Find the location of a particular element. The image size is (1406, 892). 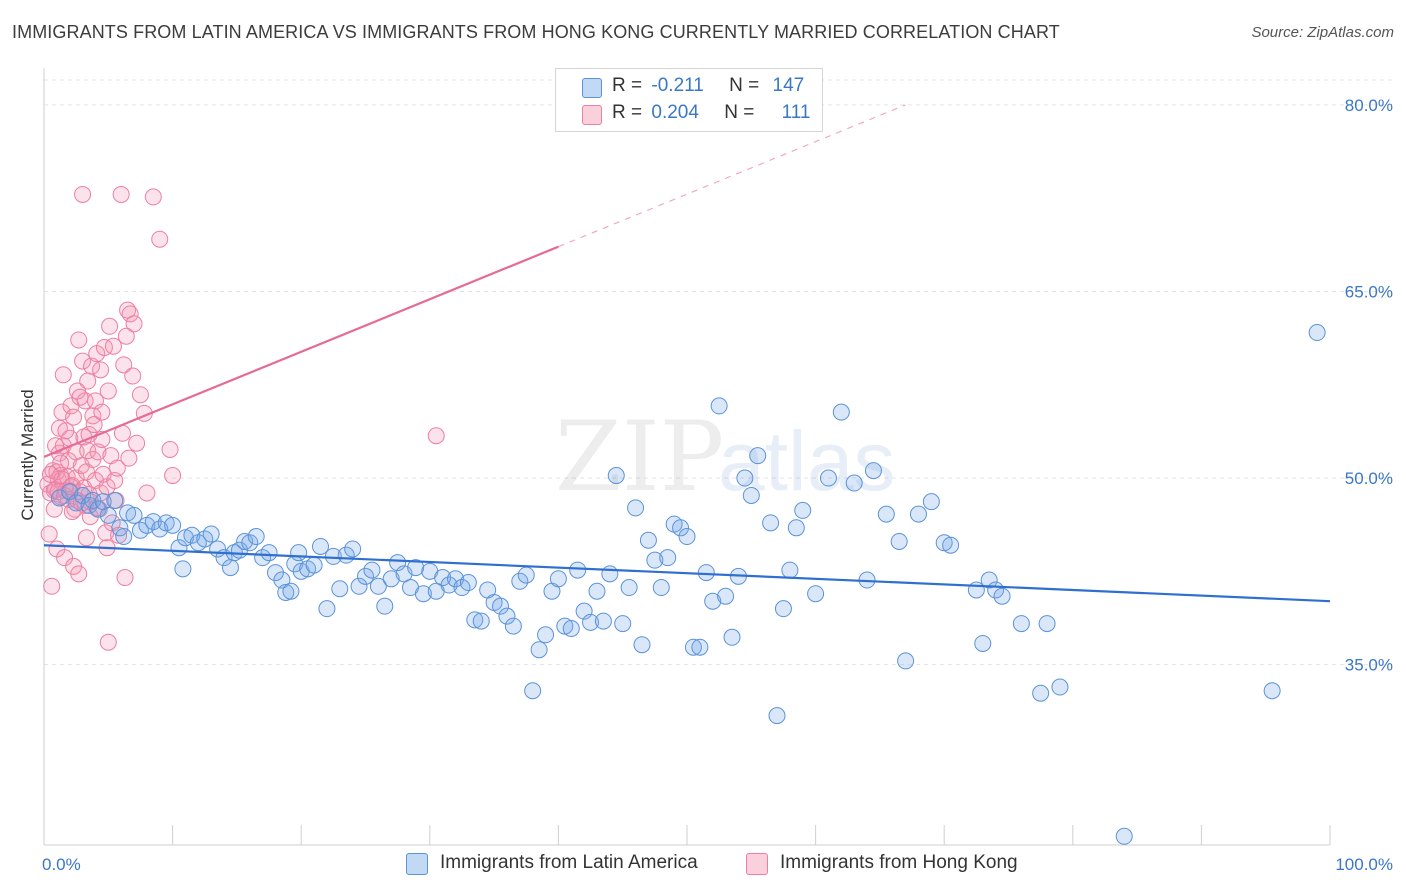

legend-swatch-blue is located at coordinates (592, 88).